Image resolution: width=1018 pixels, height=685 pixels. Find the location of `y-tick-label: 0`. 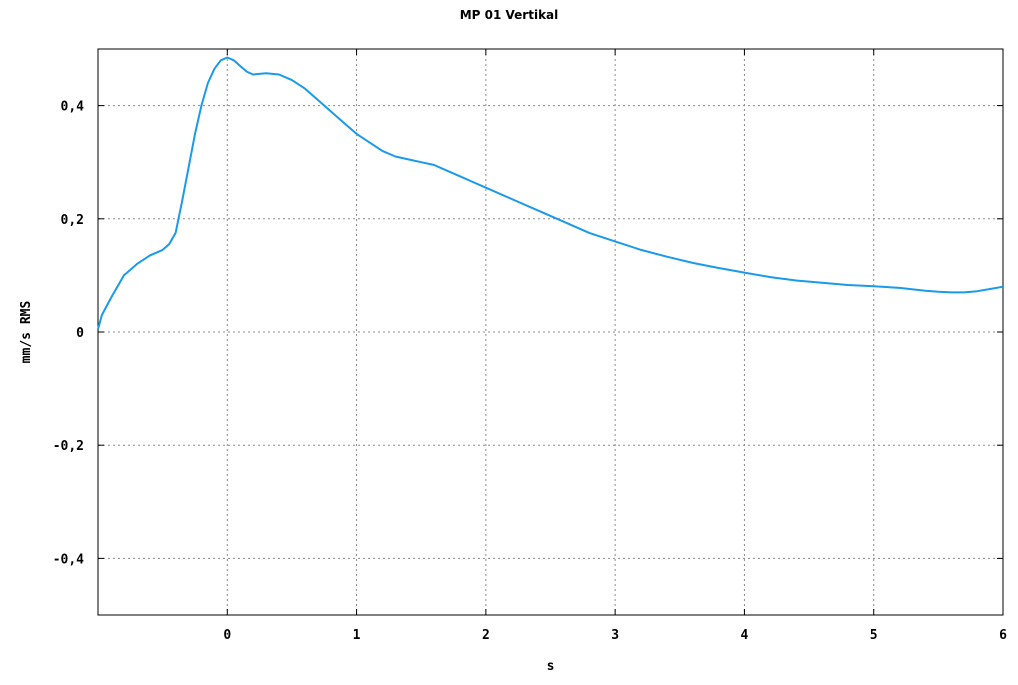

y-tick-label: 0 is located at coordinates (80, 333).